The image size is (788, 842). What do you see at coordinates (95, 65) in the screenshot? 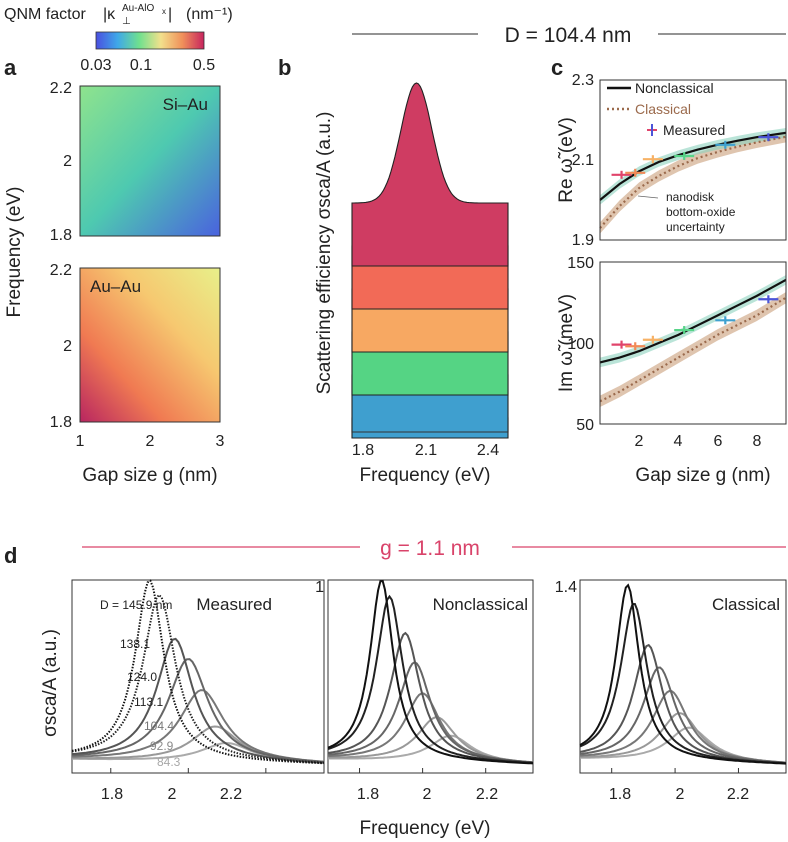
I see `colorbar-tick: 0.03` at bounding box center [95, 65].